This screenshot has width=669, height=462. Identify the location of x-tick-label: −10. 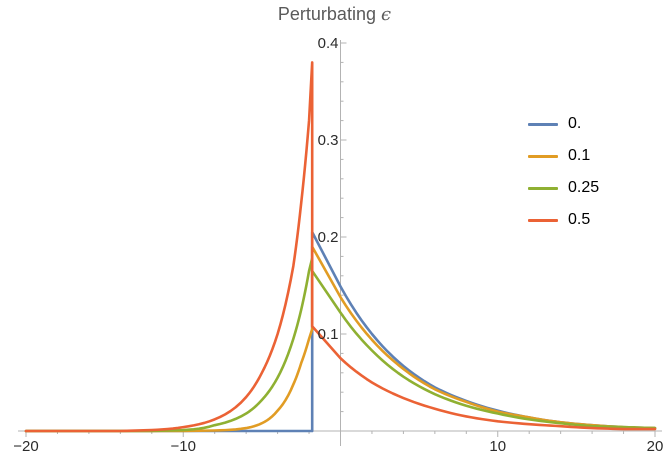
(183, 446).